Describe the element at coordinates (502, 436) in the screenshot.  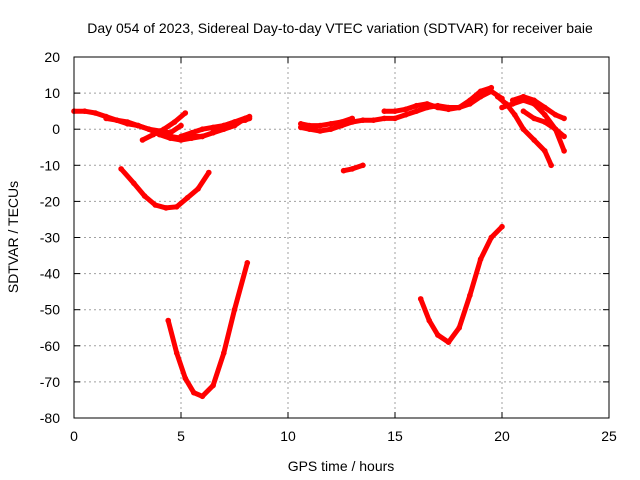
I see `x-tick-label: 20` at that location.